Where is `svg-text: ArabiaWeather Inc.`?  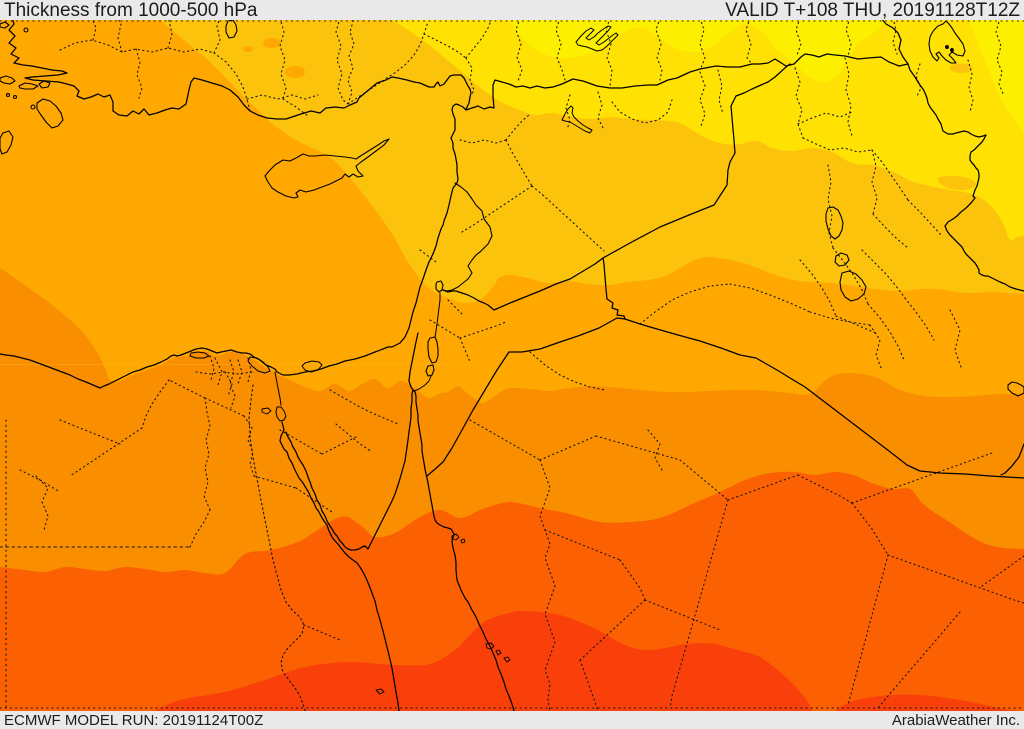
svg-text: ArabiaWeather Inc. is located at coordinates (956, 720).